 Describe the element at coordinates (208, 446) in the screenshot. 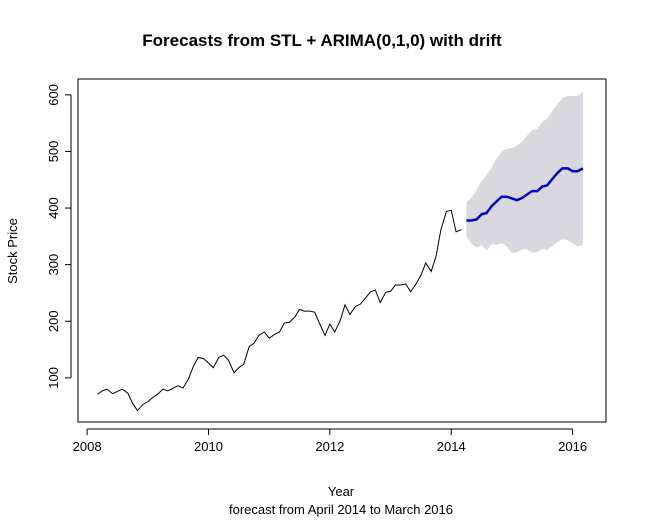

I see `x-tick-label: 2010` at that location.